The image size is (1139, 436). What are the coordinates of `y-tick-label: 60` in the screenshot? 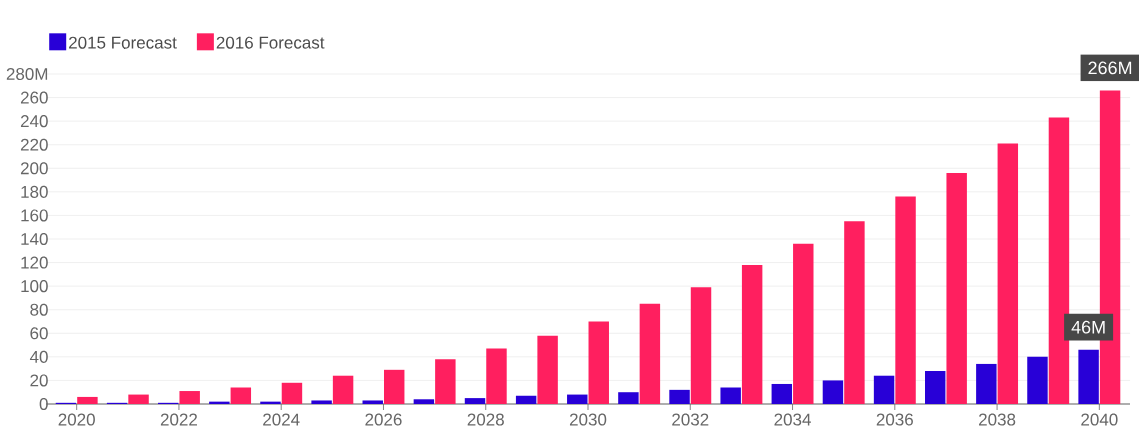 It's located at (39, 333).